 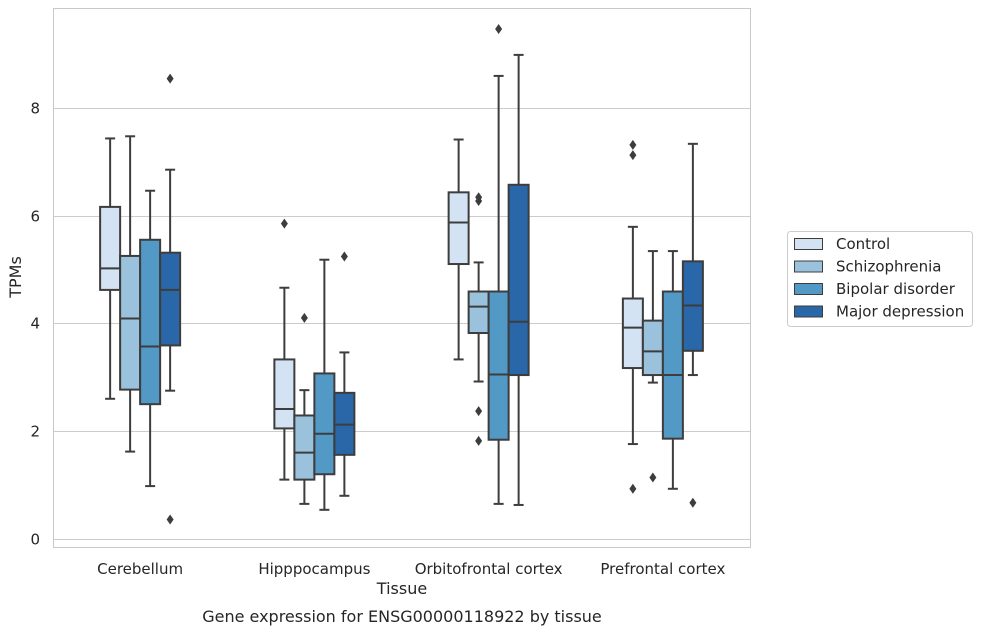 I want to click on x-axis-label: Tissue, so click(x=401, y=588).